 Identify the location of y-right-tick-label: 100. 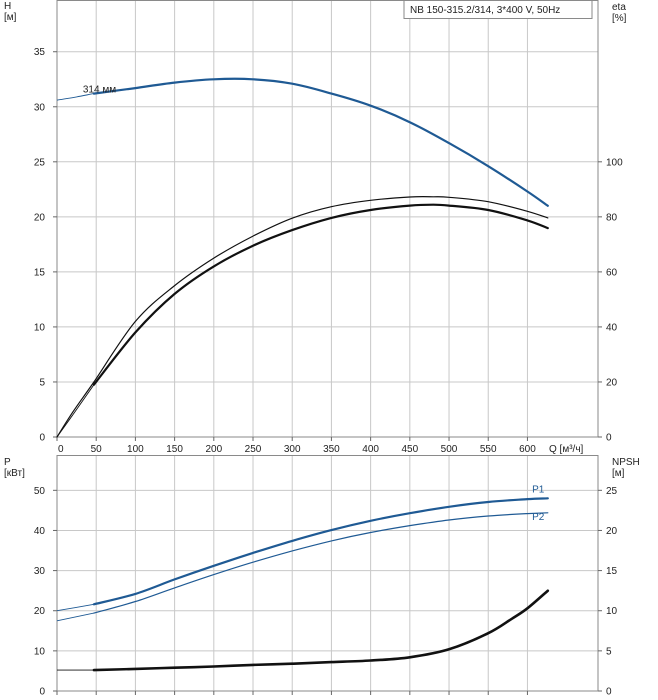
(614, 162).